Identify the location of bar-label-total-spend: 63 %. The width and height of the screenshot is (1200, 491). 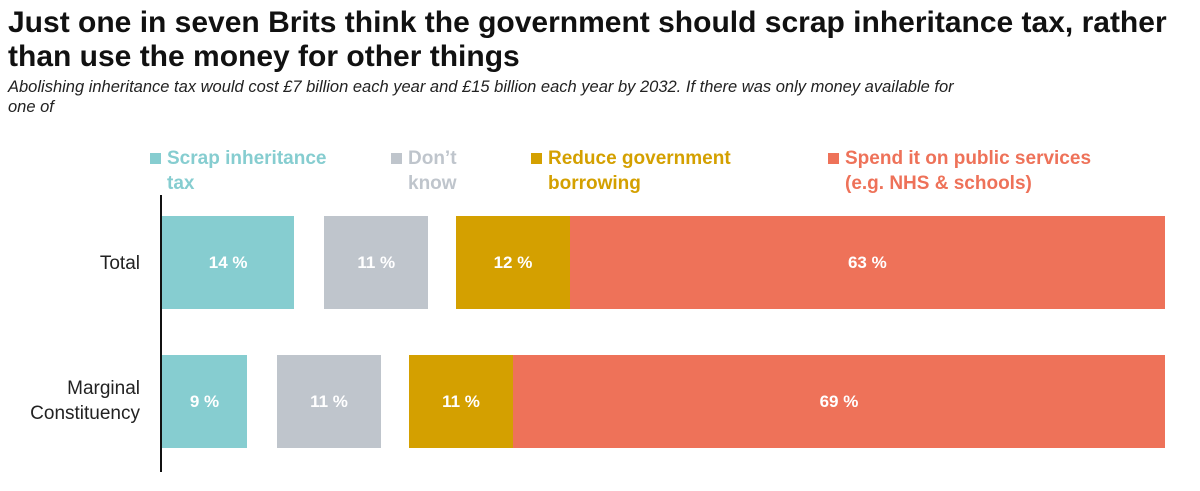
(867, 262).